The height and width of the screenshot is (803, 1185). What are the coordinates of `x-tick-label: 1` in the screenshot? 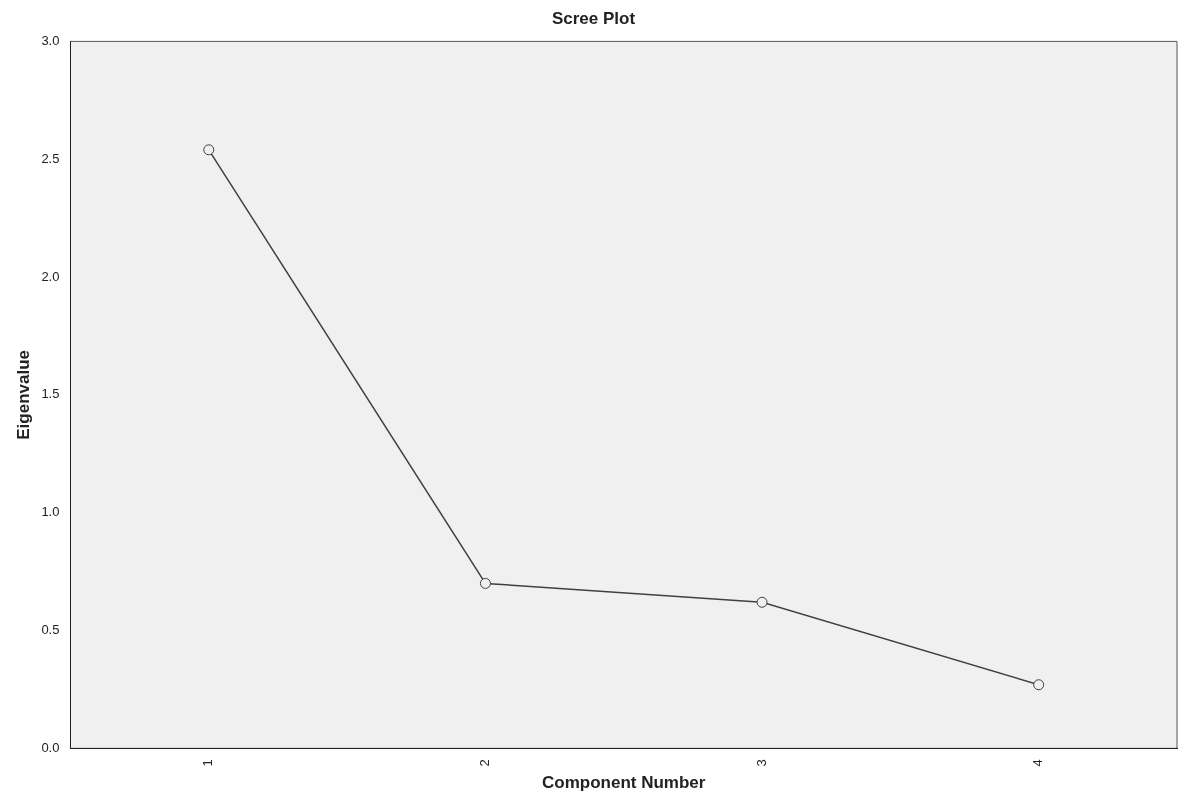 It's located at (208, 763).